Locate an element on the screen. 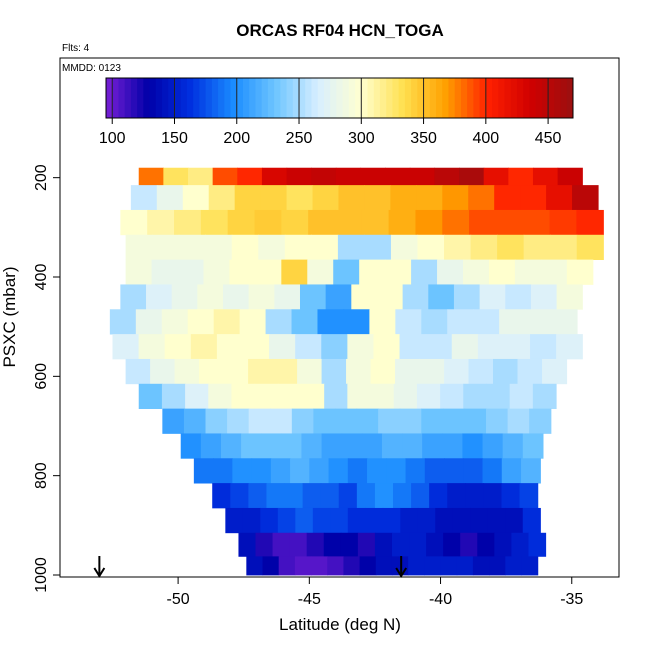 The height and width of the screenshot is (650, 650). x-axis: -50 -45 -40 -35 is located at coordinates (375, 592).